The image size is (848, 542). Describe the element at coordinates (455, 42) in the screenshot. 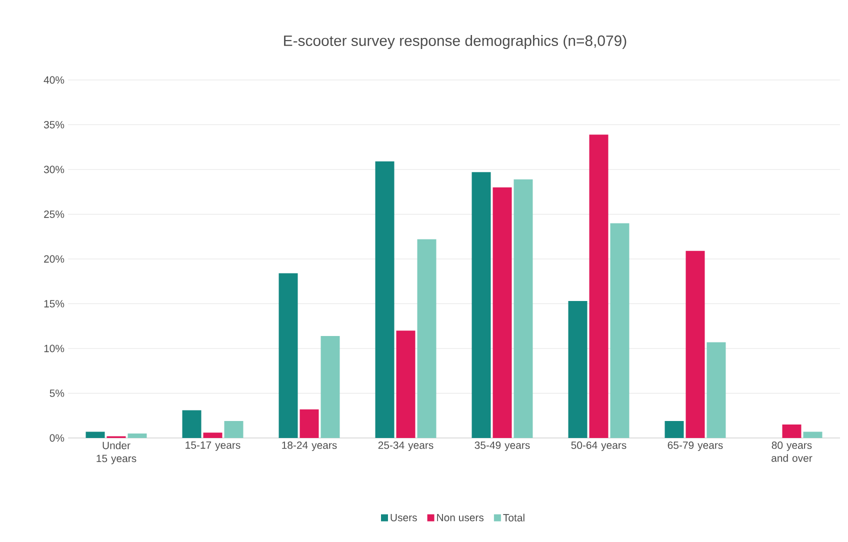

I see `chart-title: E-scooter survey response demographics (n=8,079)` at that location.